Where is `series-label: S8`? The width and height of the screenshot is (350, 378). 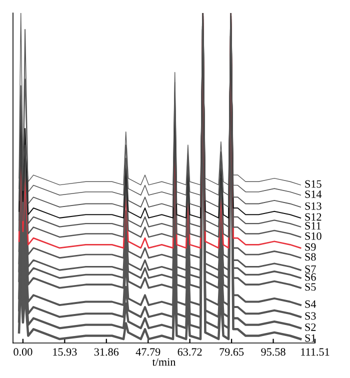
series-label: S8 is located at coordinates (310, 257).